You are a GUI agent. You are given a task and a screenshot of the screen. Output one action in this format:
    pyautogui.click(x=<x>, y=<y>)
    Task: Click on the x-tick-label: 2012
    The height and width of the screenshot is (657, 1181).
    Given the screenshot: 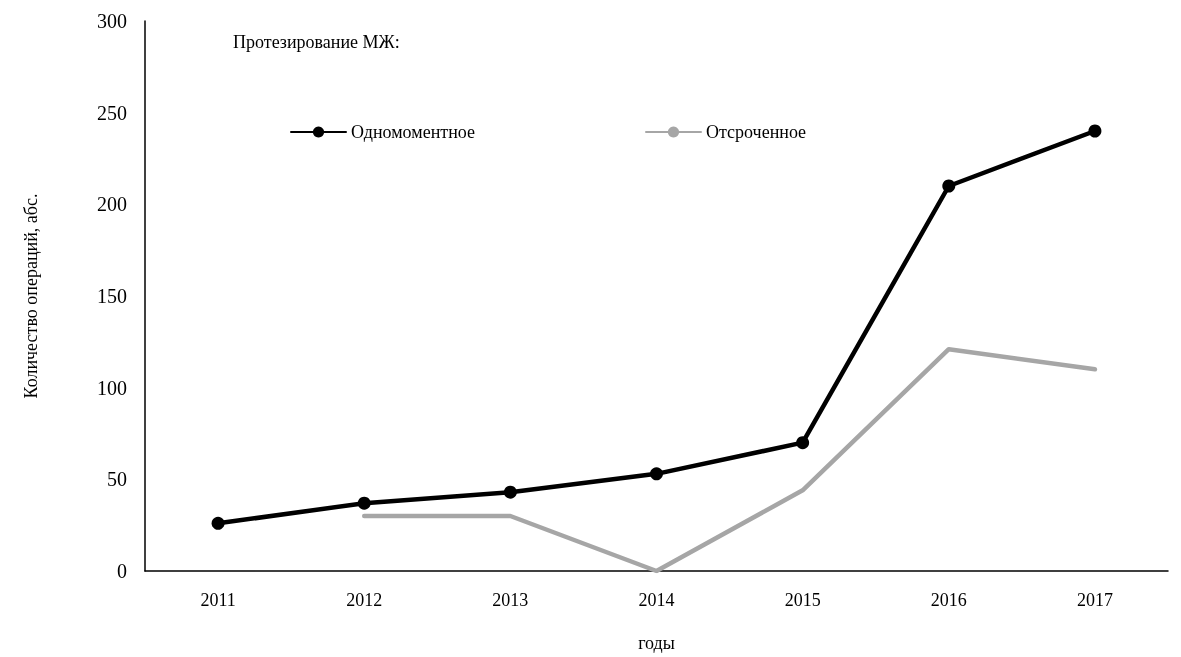 What is the action you would take?
    pyautogui.click(x=364, y=600)
    